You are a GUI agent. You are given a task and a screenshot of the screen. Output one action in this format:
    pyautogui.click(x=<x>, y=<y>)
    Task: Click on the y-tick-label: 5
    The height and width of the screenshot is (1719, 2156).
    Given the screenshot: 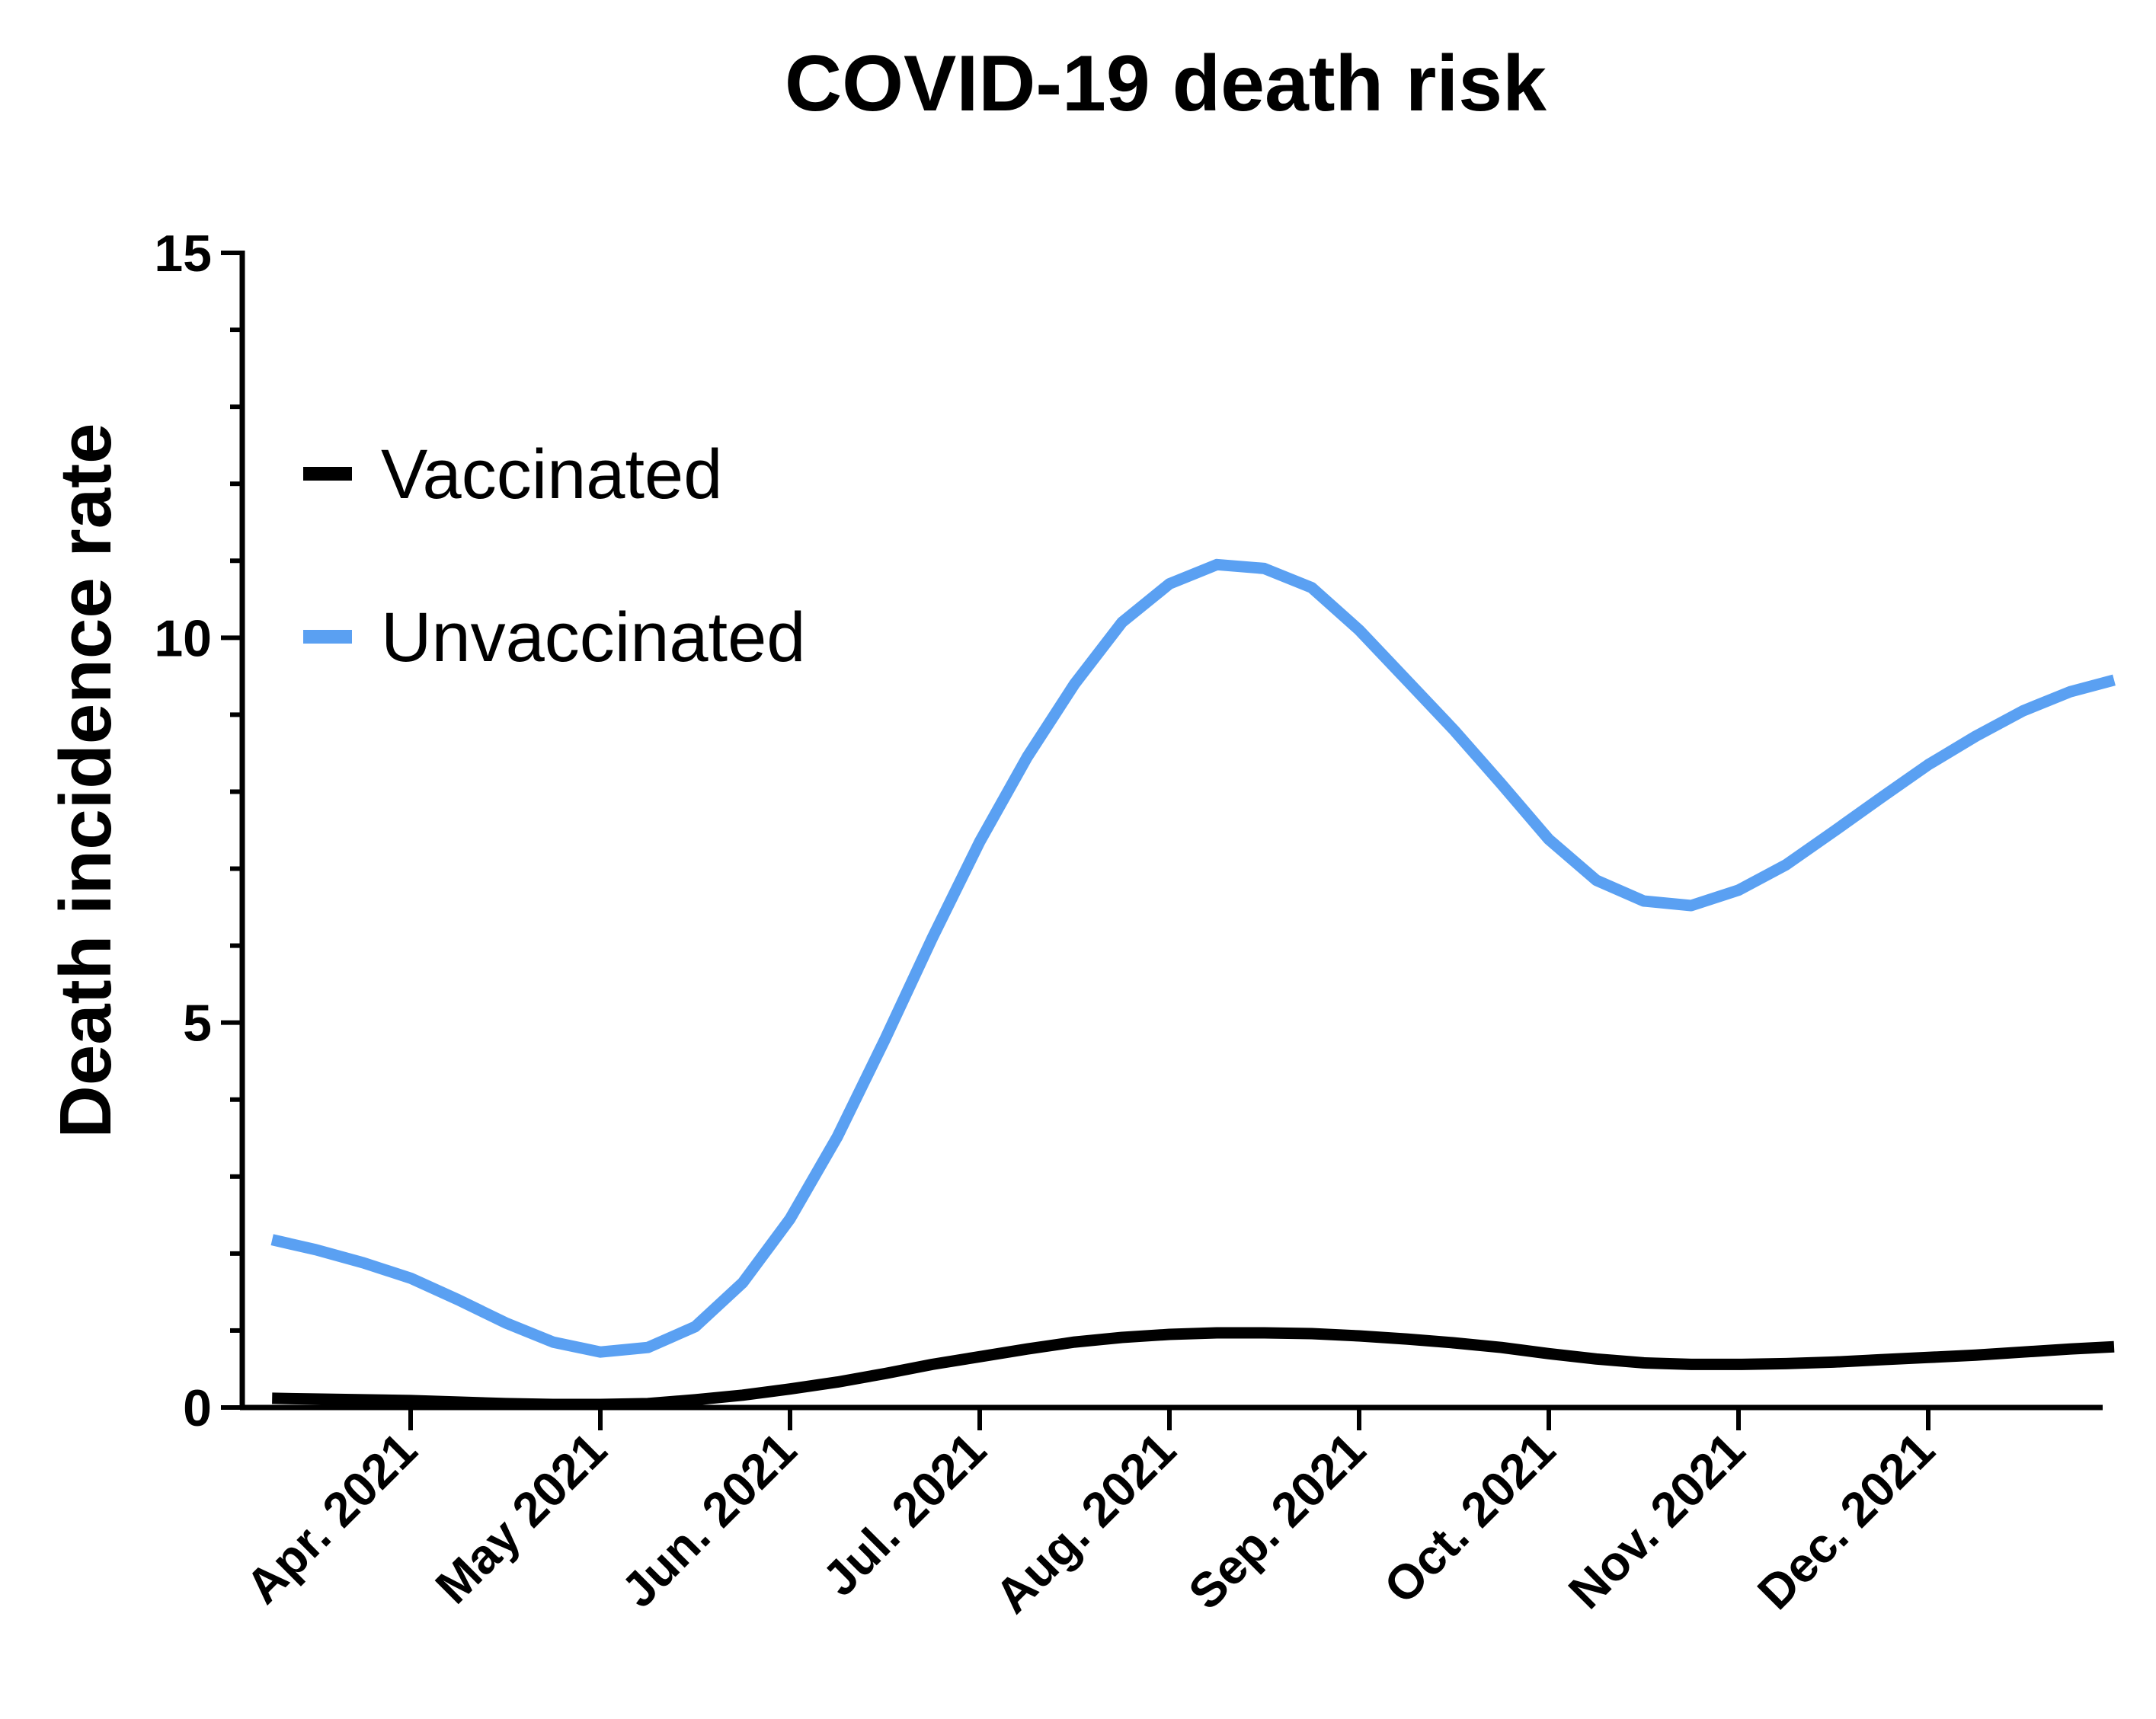 What is the action you would take?
    pyautogui.click(x=197, y=1024)
    